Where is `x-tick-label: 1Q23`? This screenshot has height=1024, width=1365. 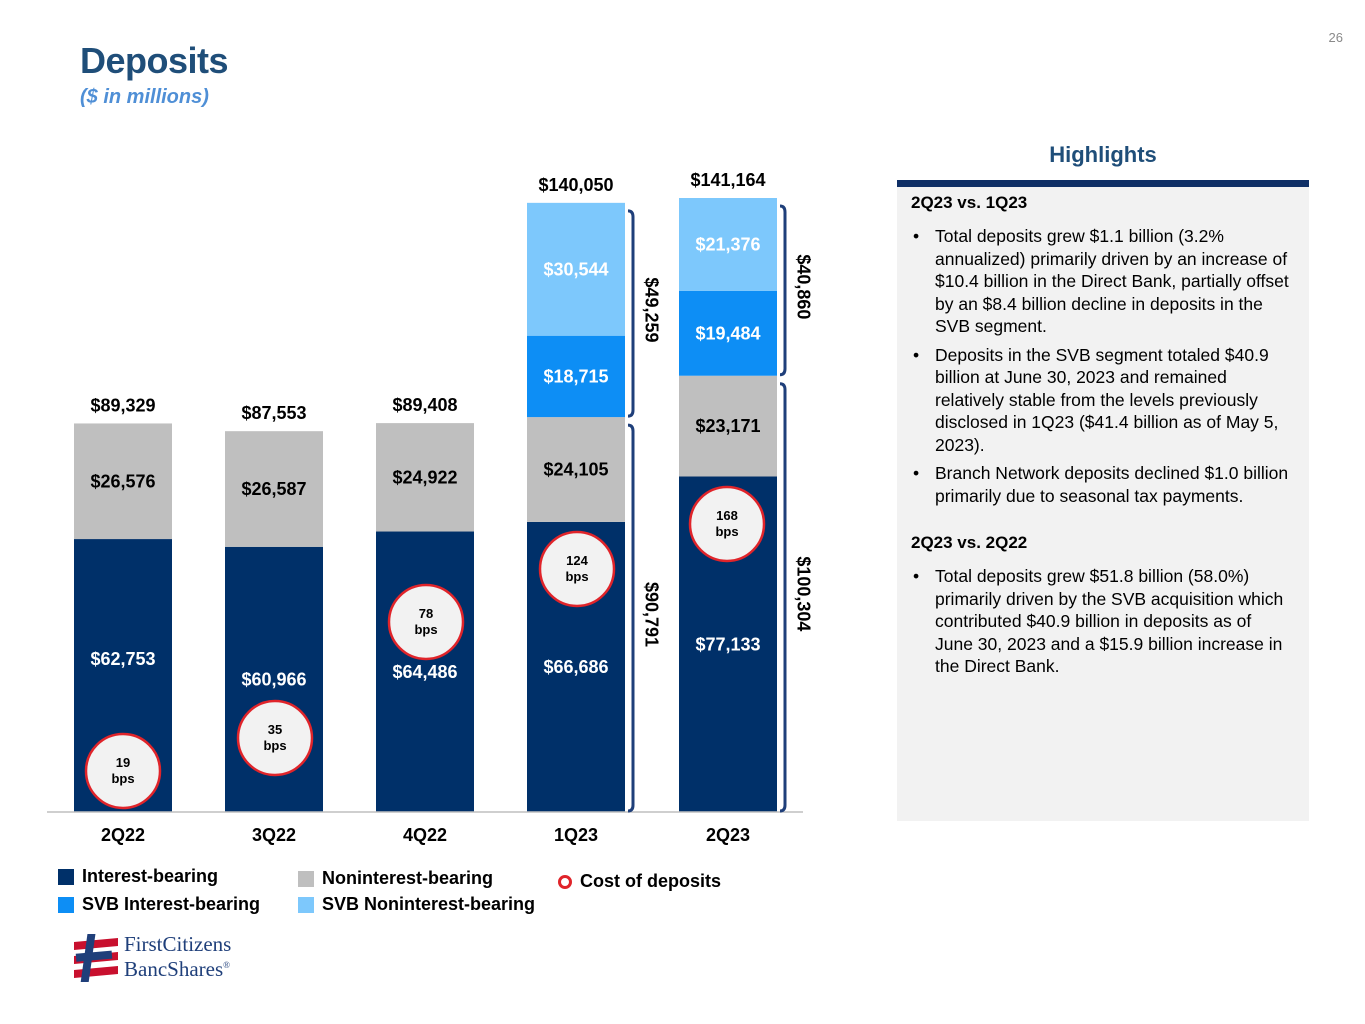
x-tick-label: 1Q23 is located at coordinates (576, 835).